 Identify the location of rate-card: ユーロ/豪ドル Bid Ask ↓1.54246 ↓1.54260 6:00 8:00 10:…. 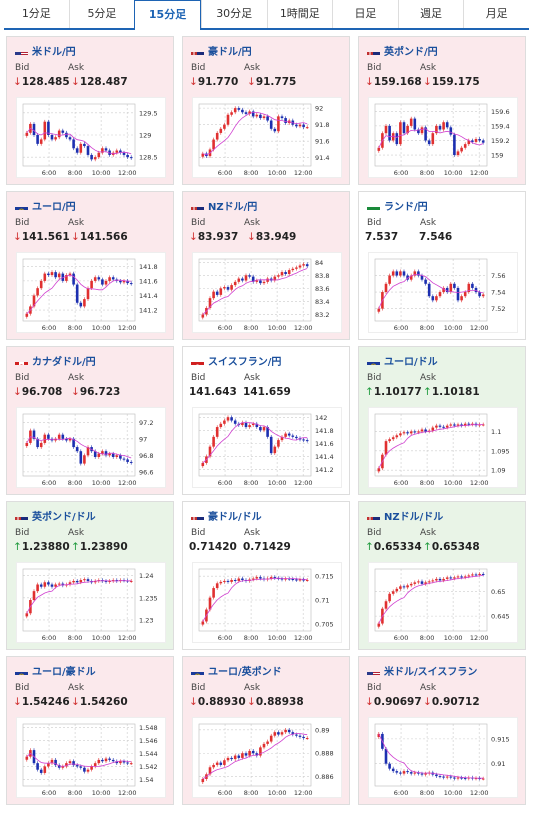
(90, 730).